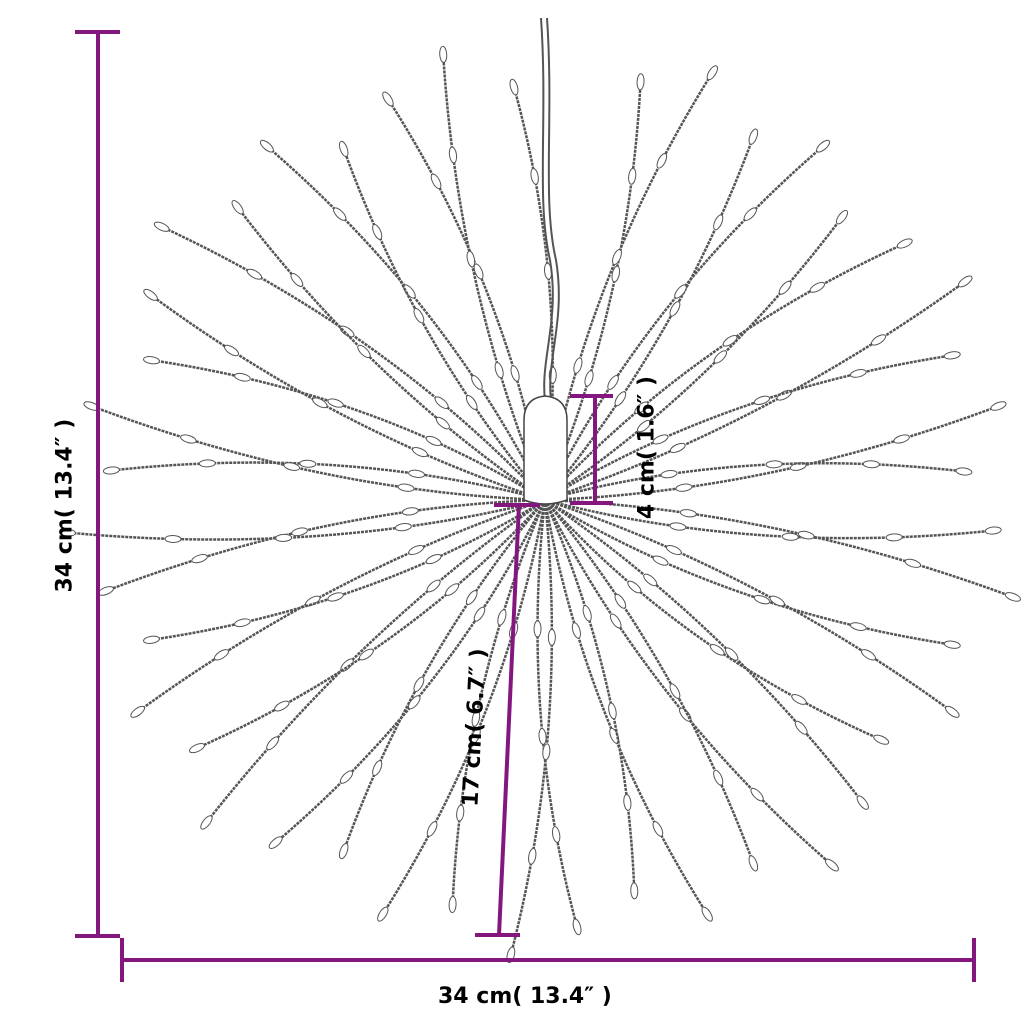 The height and width of the screenshot is (1024, 1024). What do you see at coordinates (647, 447) in the screenshot?
I see `base-height-dimension-label: 4 cm( 1.6″ )` at bounding box center [647, 447].